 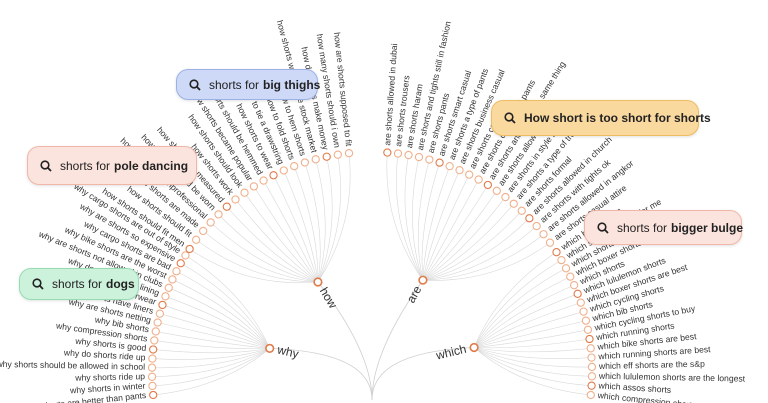 I want to click on callout: shorts for bigger bulge, so click(x=663, y=227).